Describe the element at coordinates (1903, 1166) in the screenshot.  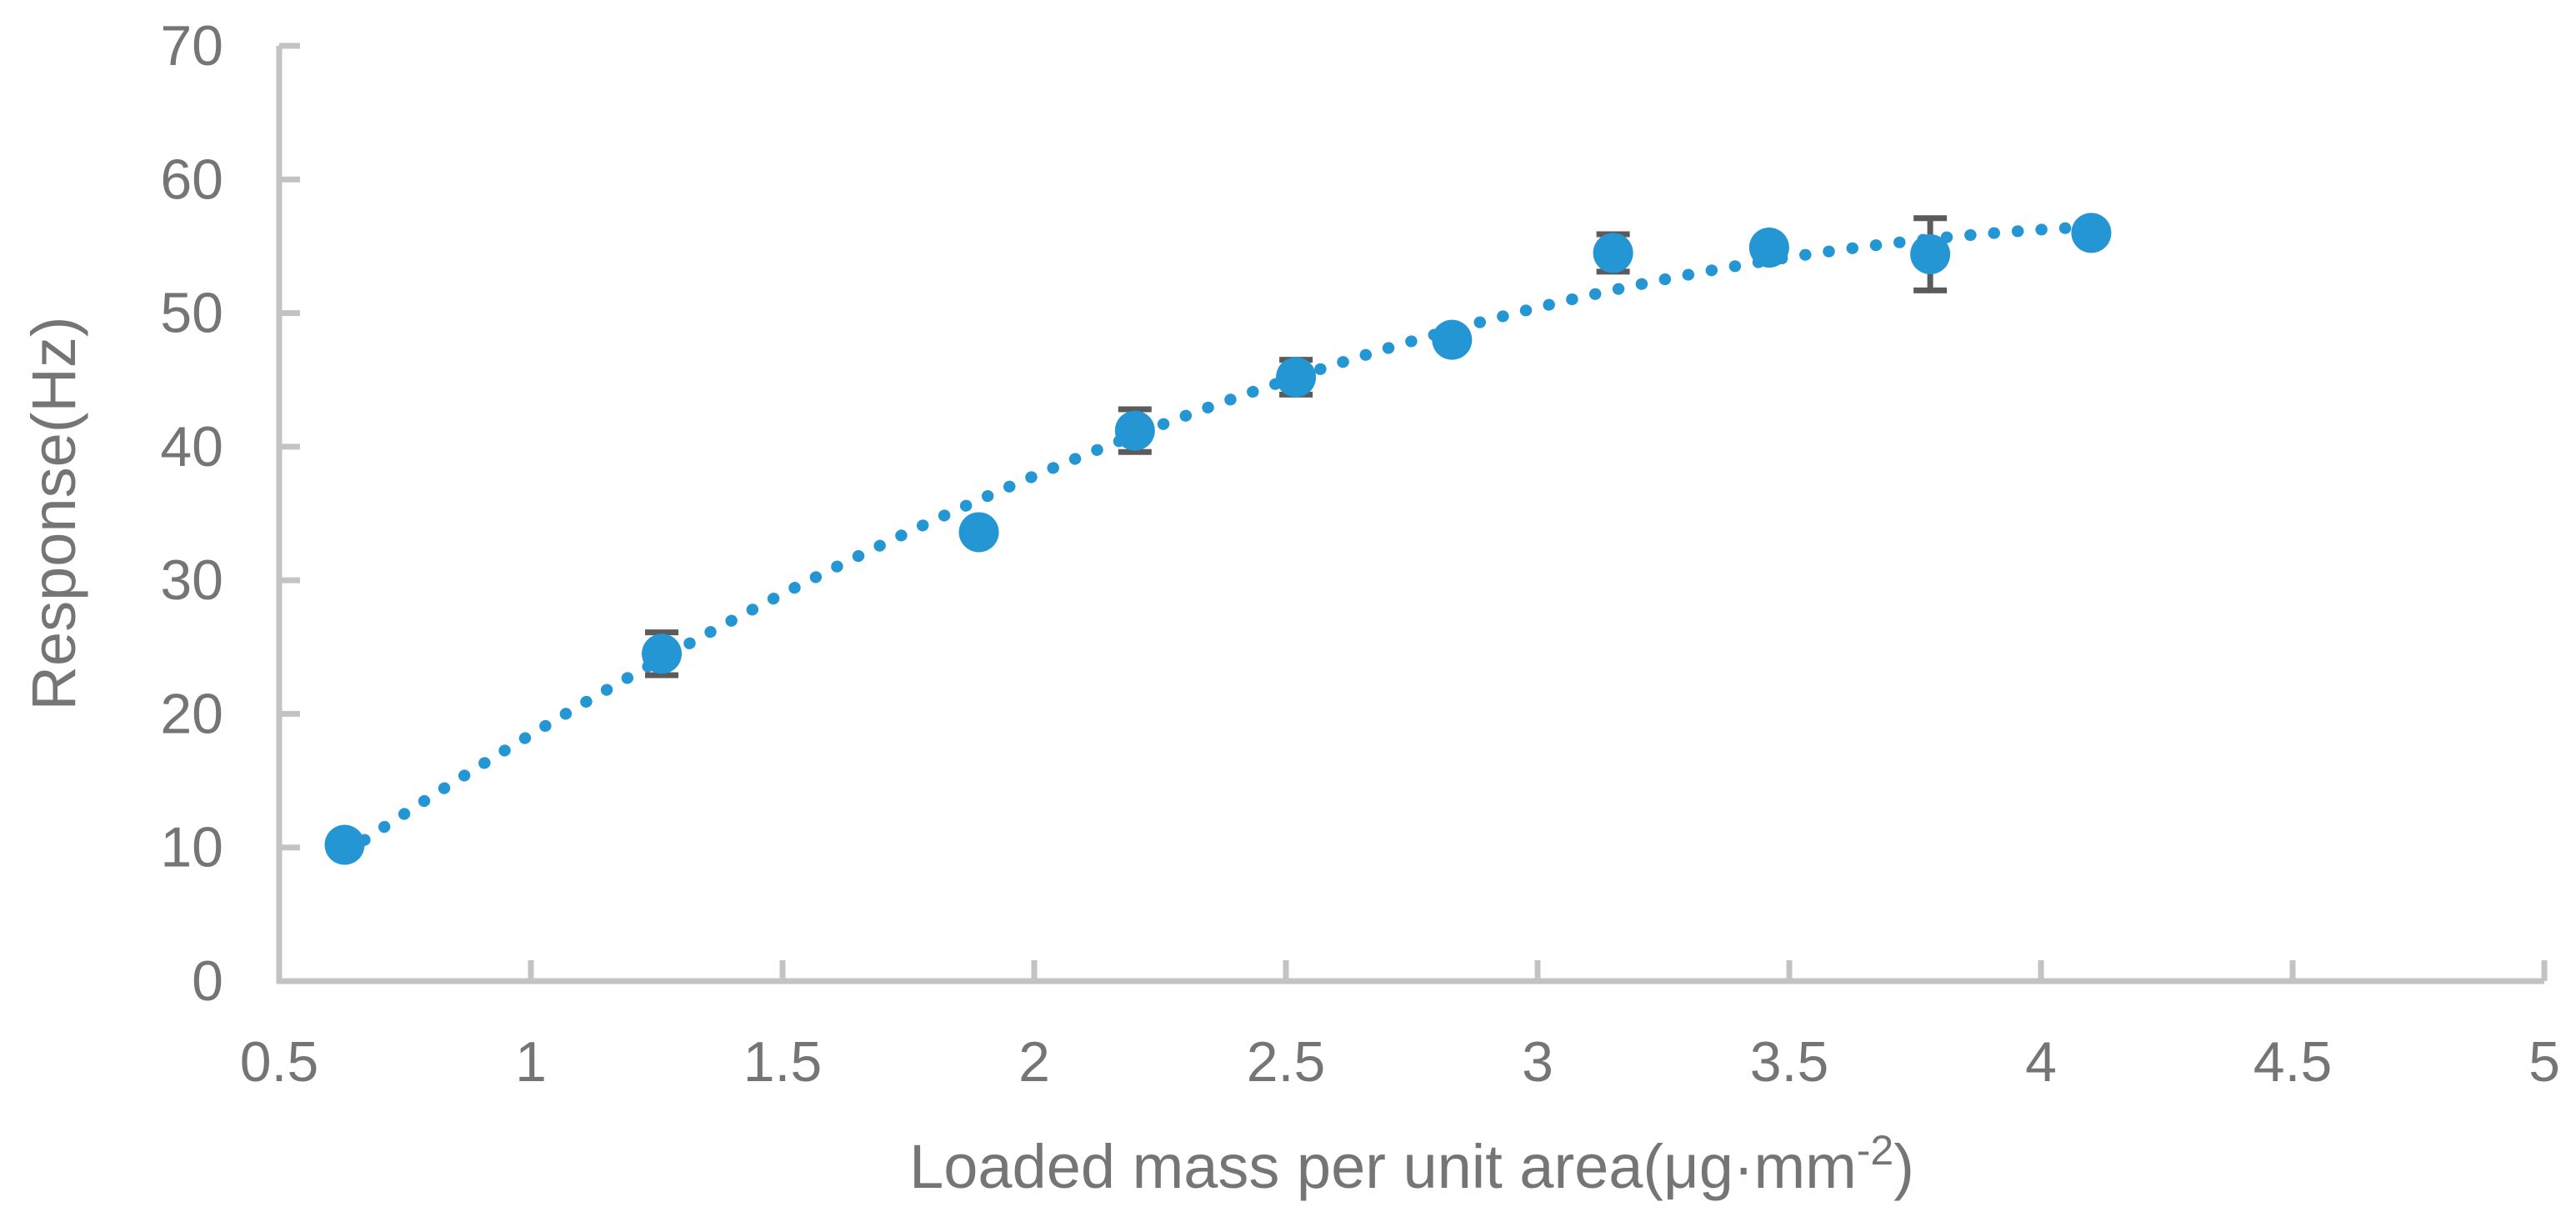
I see `x-axis-title-close-paren: )` at that location.